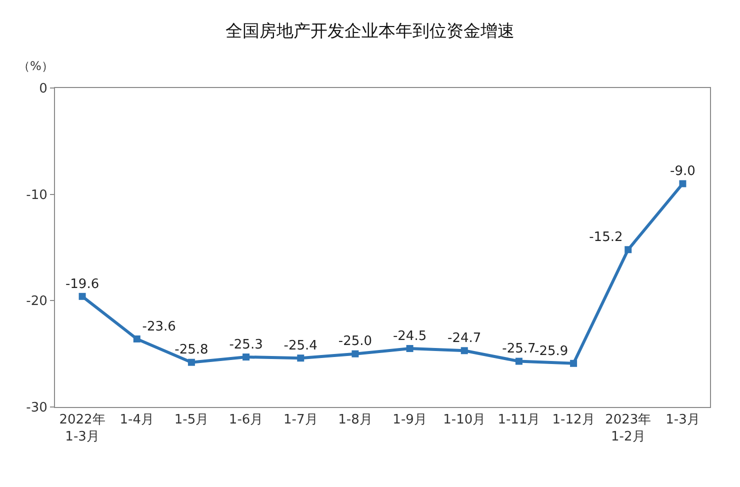 This screenshot has height=487, width=740. What do you see at coordinates (628, 428) in the screenshot?
I see `x-tick-label: 2023年 1-2月` at bounding box center [628, 428].